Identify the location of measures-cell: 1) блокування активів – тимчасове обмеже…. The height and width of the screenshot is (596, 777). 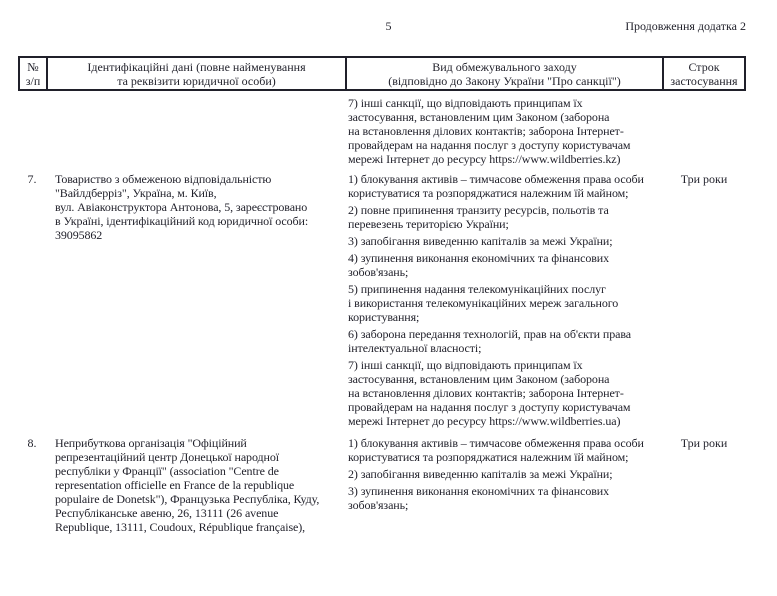
(503, 485).